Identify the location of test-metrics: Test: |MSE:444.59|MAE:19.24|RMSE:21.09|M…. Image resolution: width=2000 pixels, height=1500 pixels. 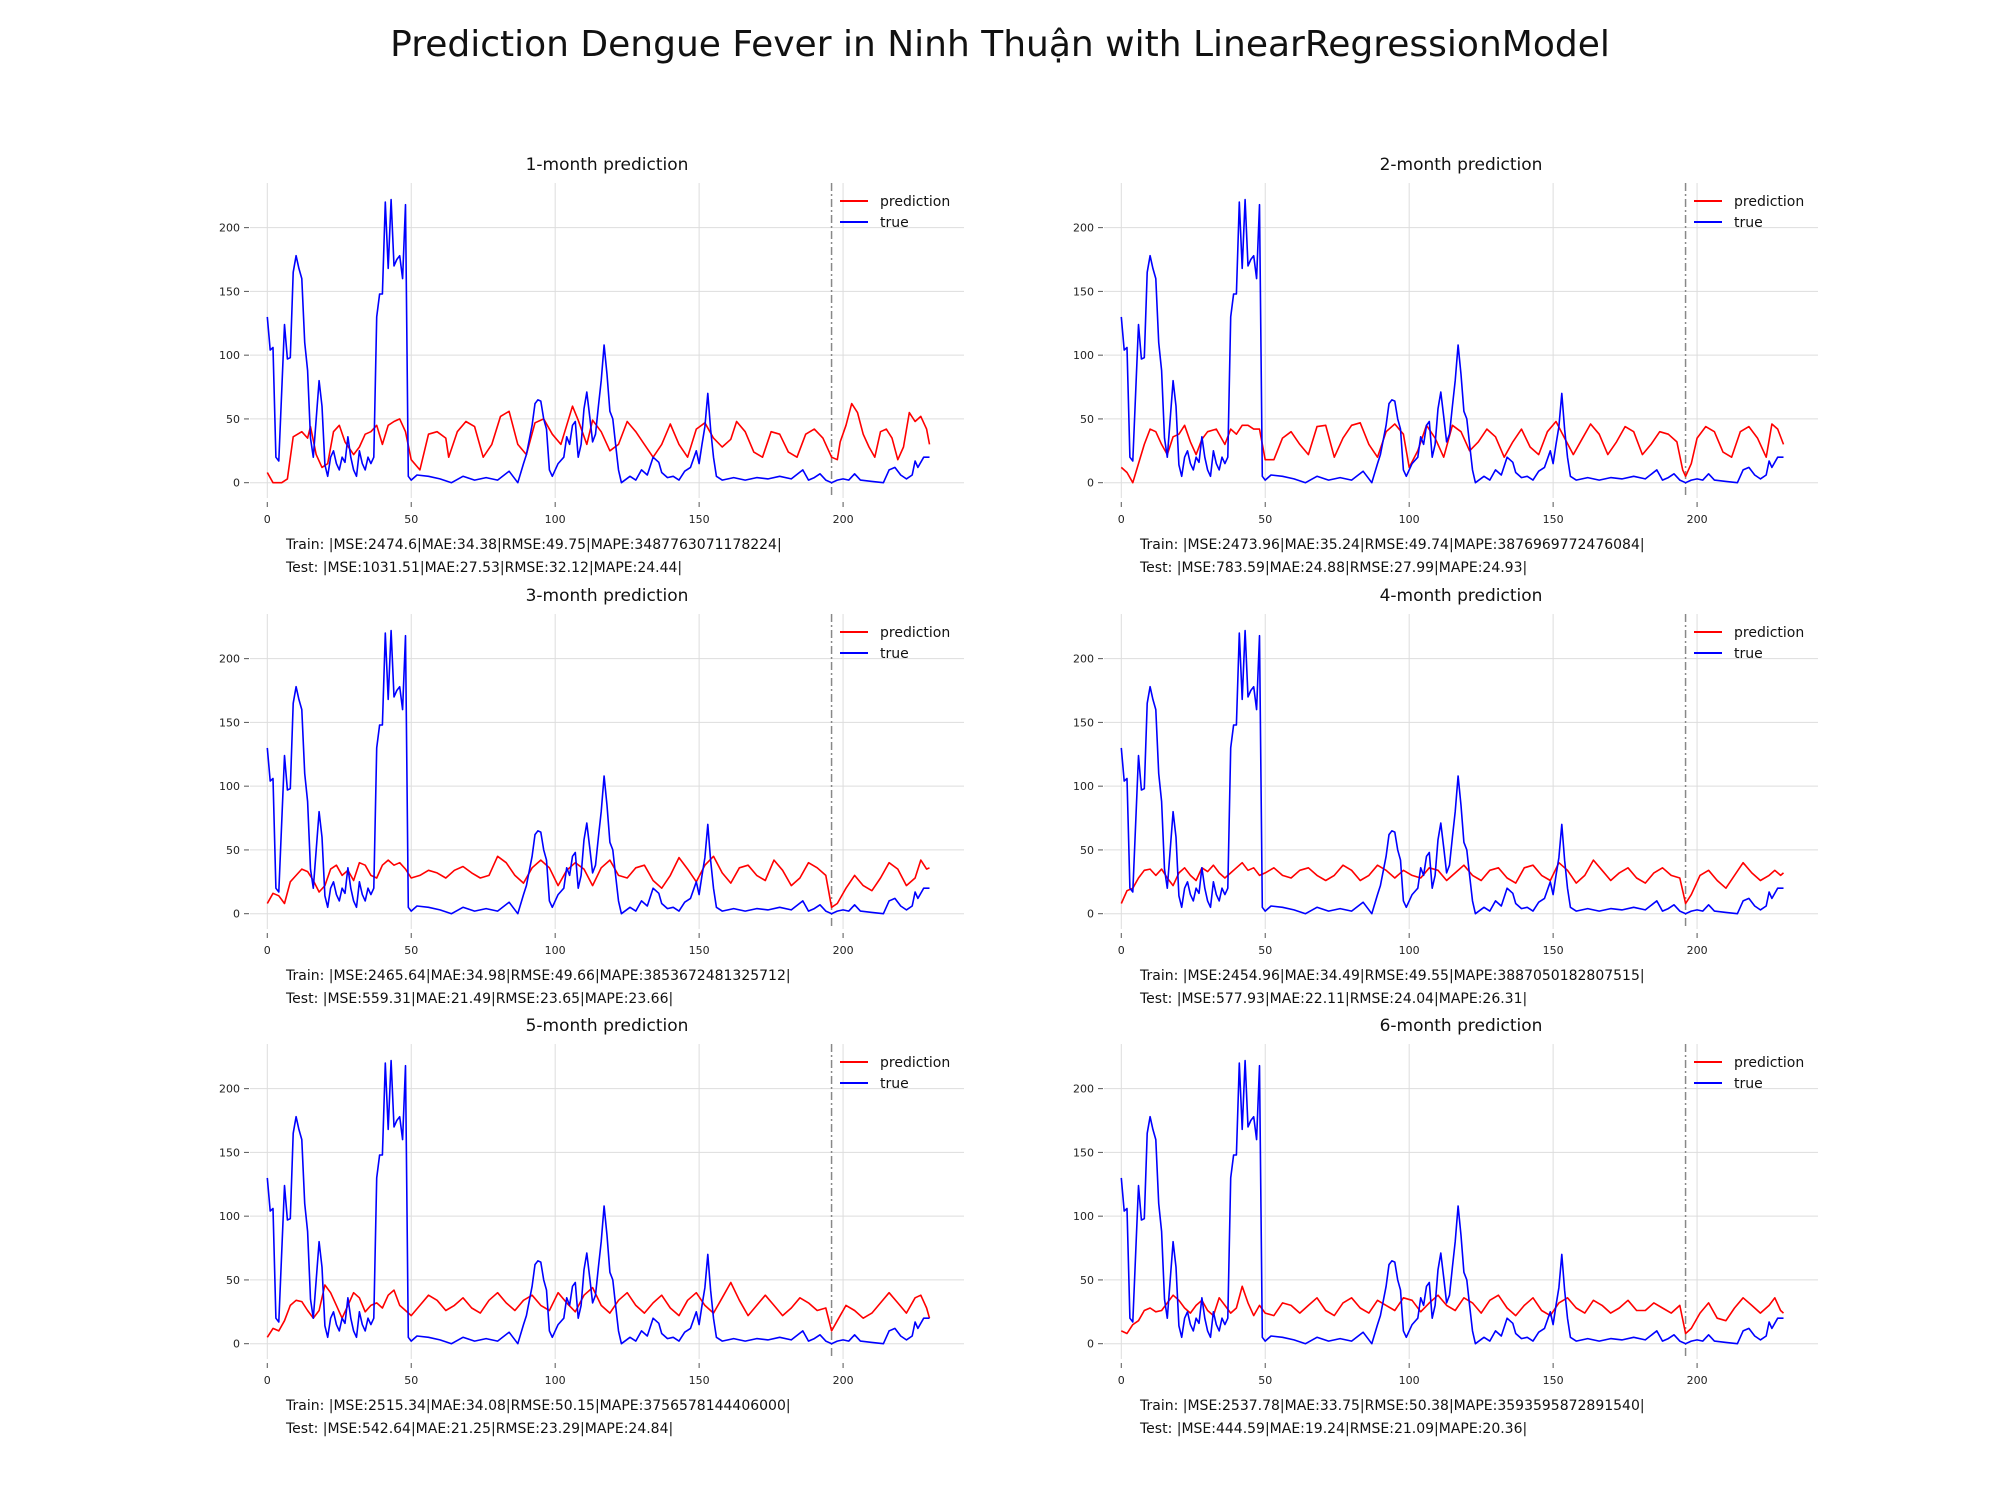
(1333, 1429).